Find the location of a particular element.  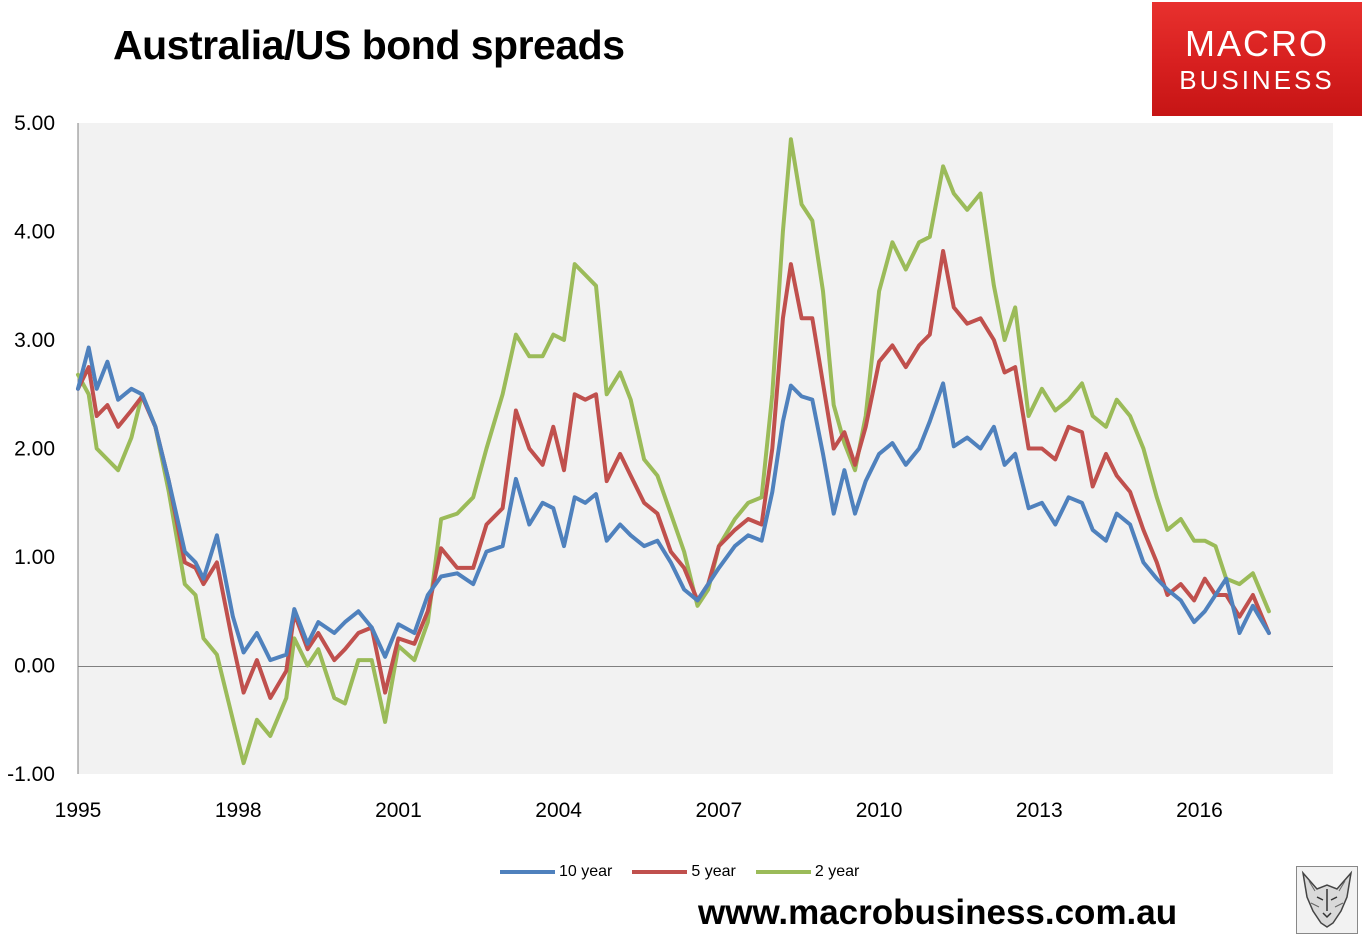

legend-label-2-year: 2 year is located at coordinates (837, 871).